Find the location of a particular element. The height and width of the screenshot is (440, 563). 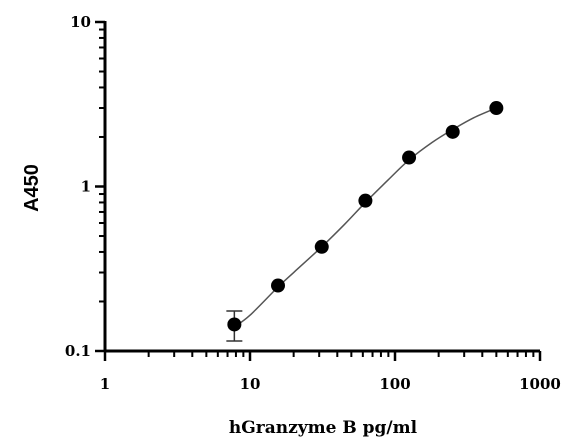

y-axis-label: A450 is located at coordinates (32, 188).